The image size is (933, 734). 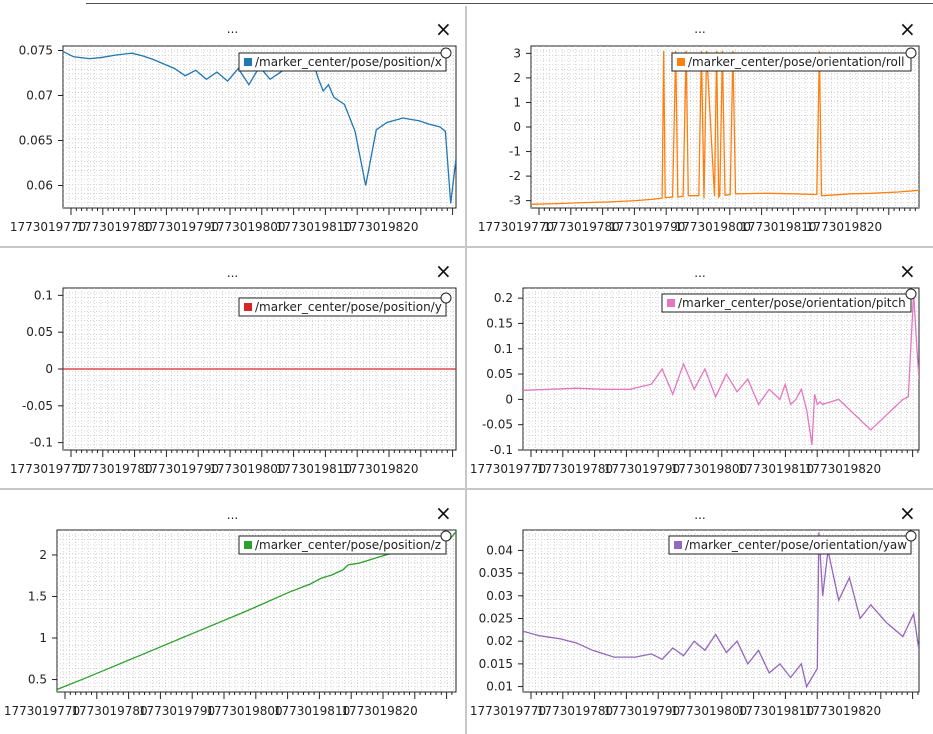 What do you see at coordinates (36, 141) in the screenshot?
I see `y-tick-label: 0.065` at bounding box center [36, 141].